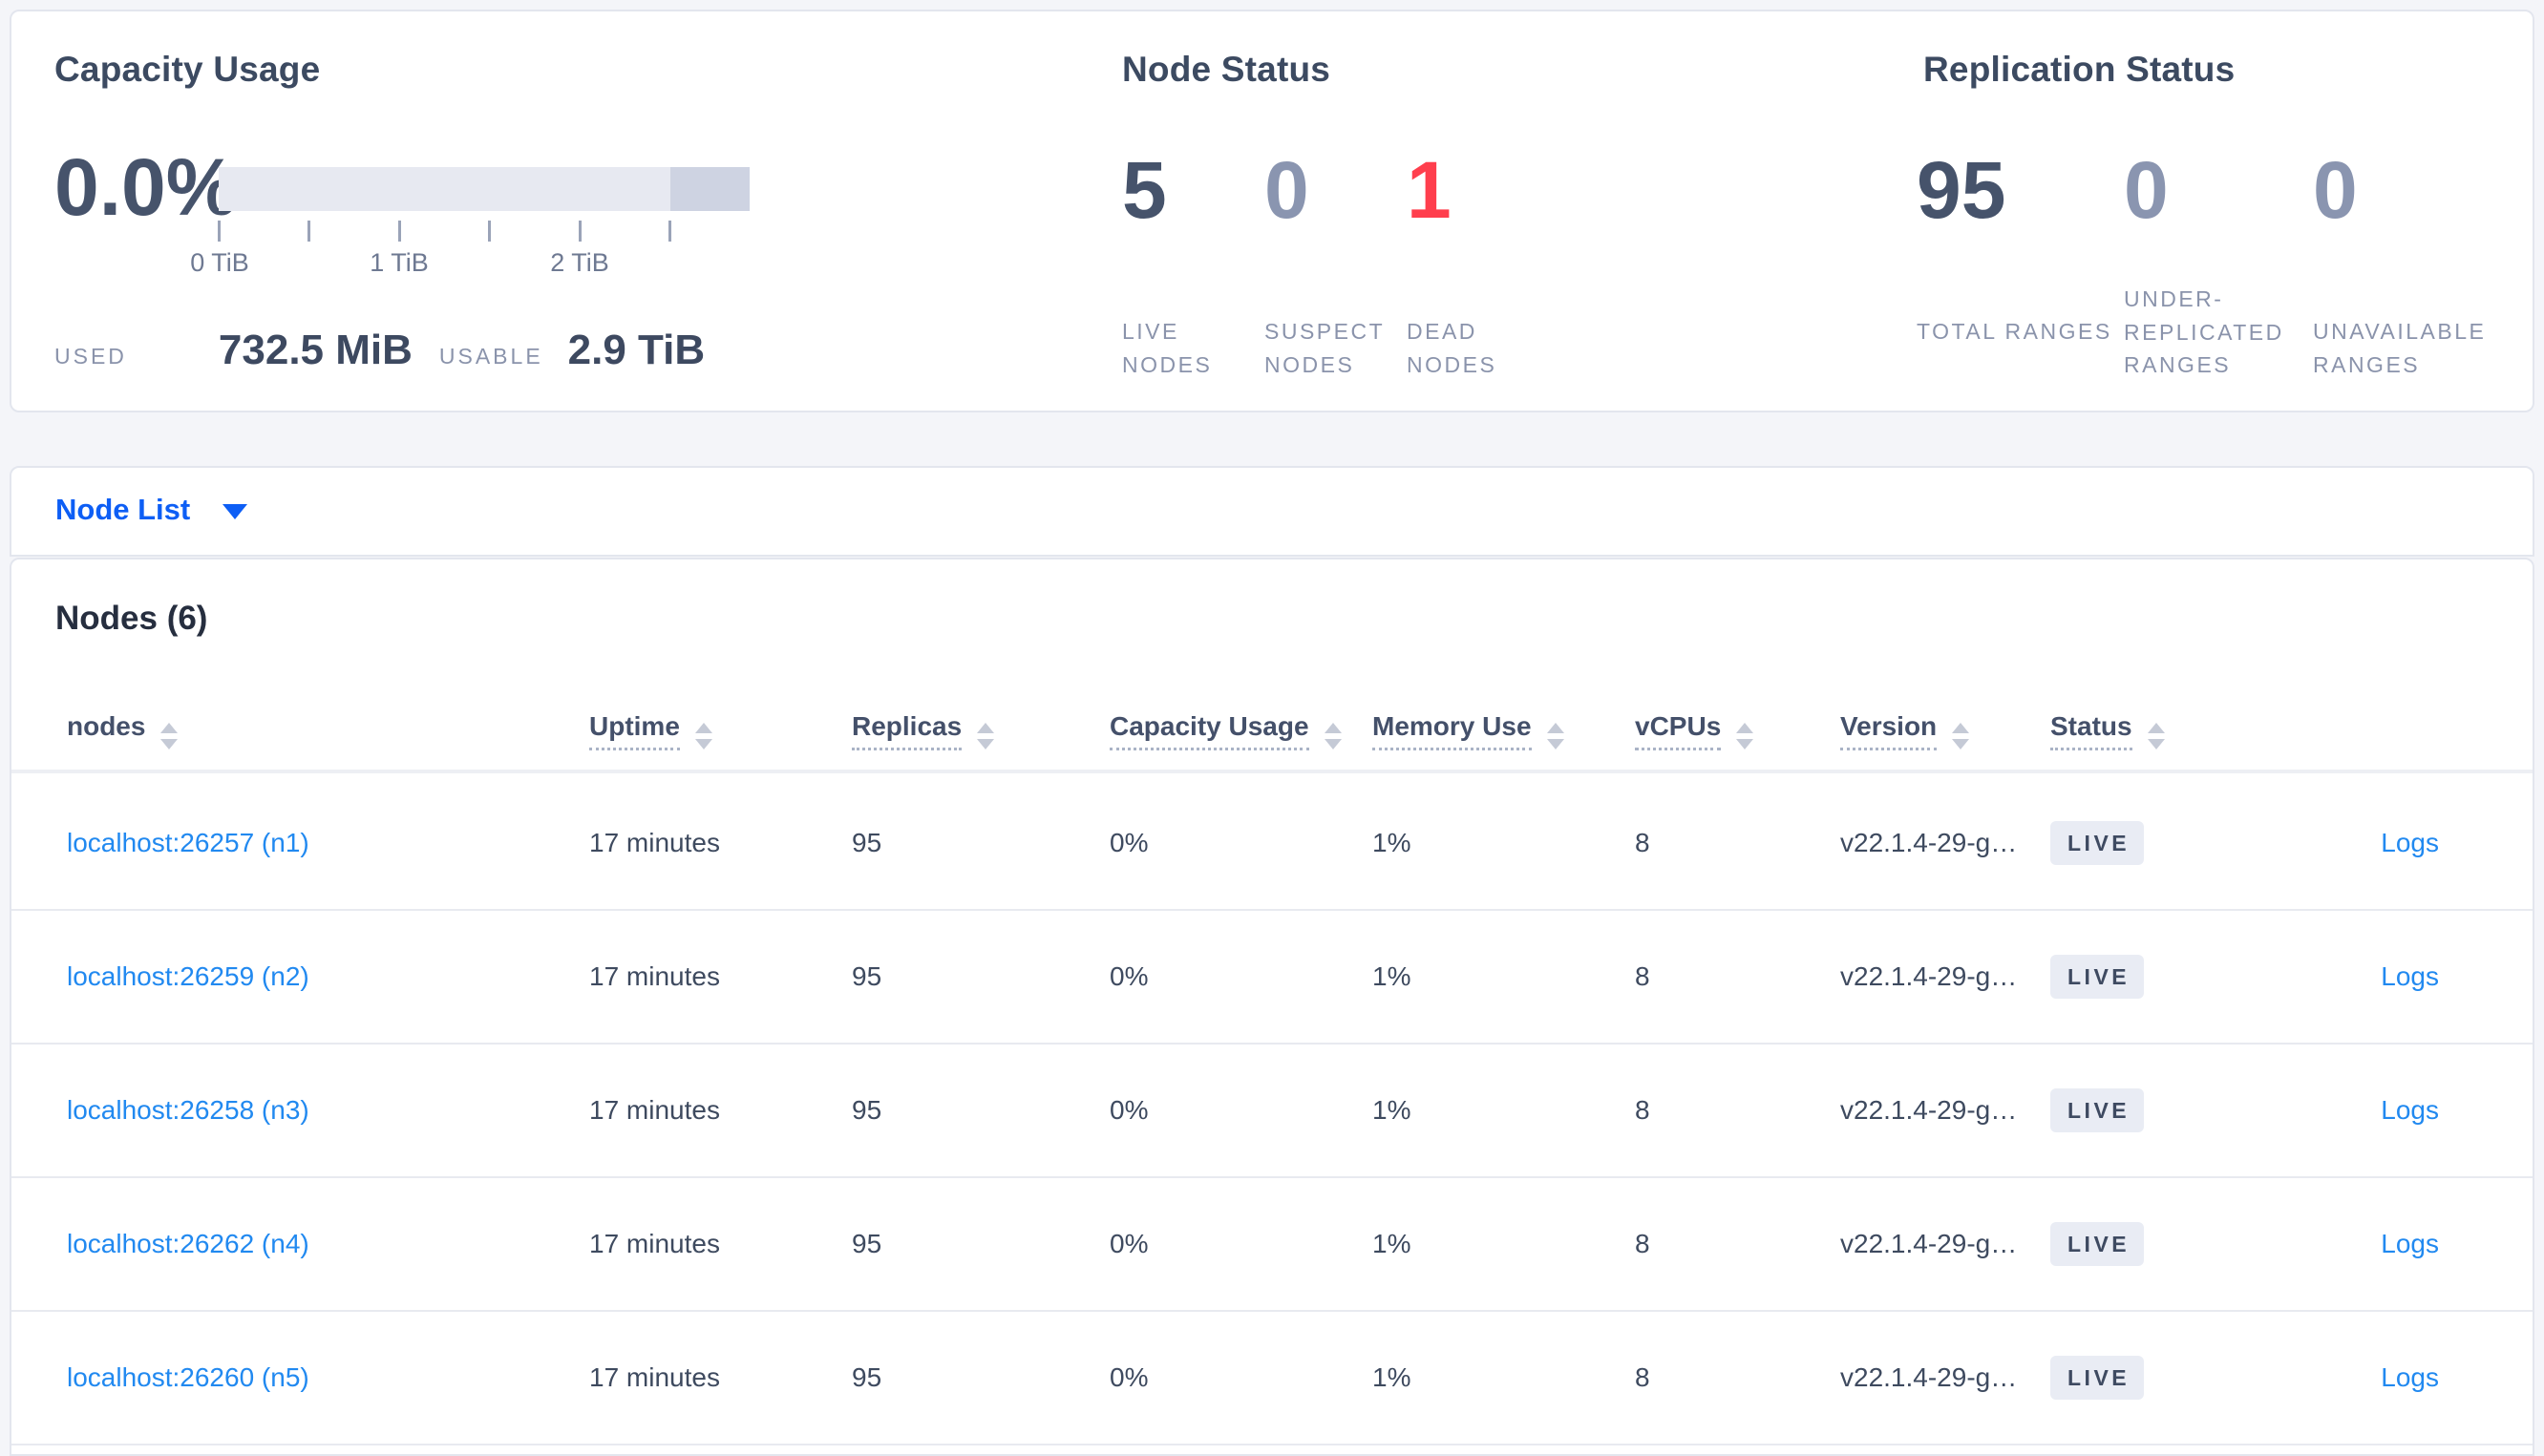 The image size is (2544, 1456). I want to click on dead-nodes-label: DEAD NODES, so click(1452, 348).